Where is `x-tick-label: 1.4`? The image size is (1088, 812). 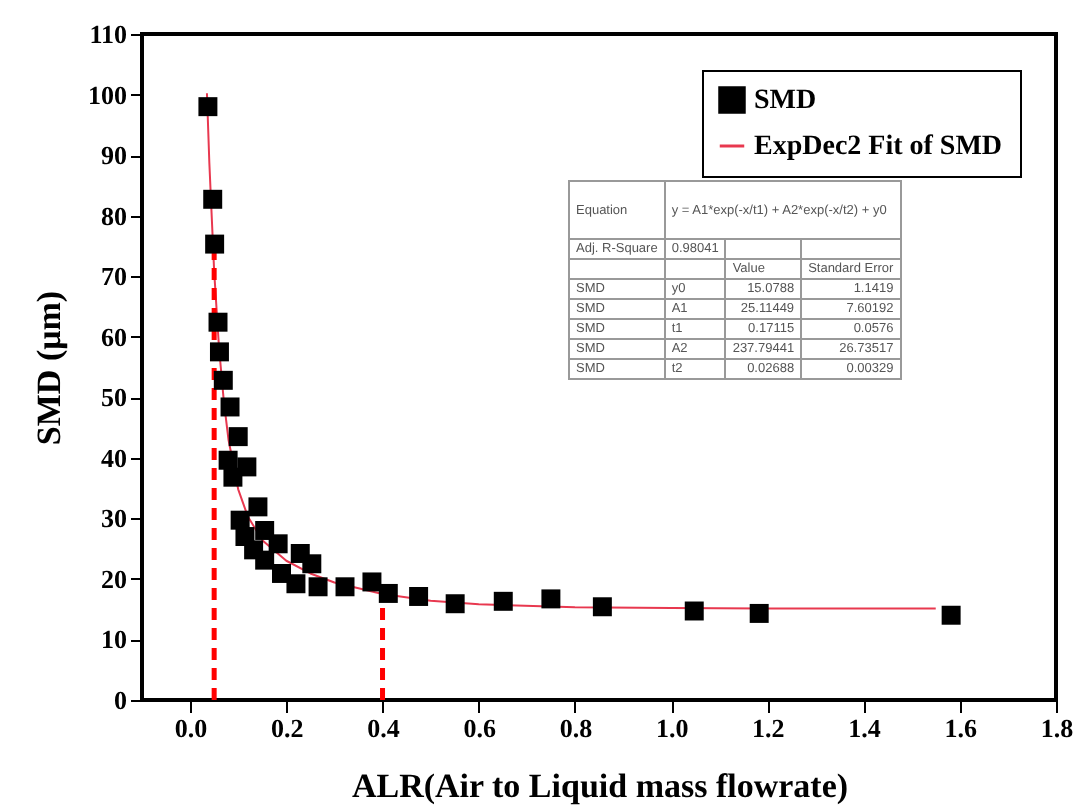
x-tick-label: 1.4 is located at coordinates (865, 728).